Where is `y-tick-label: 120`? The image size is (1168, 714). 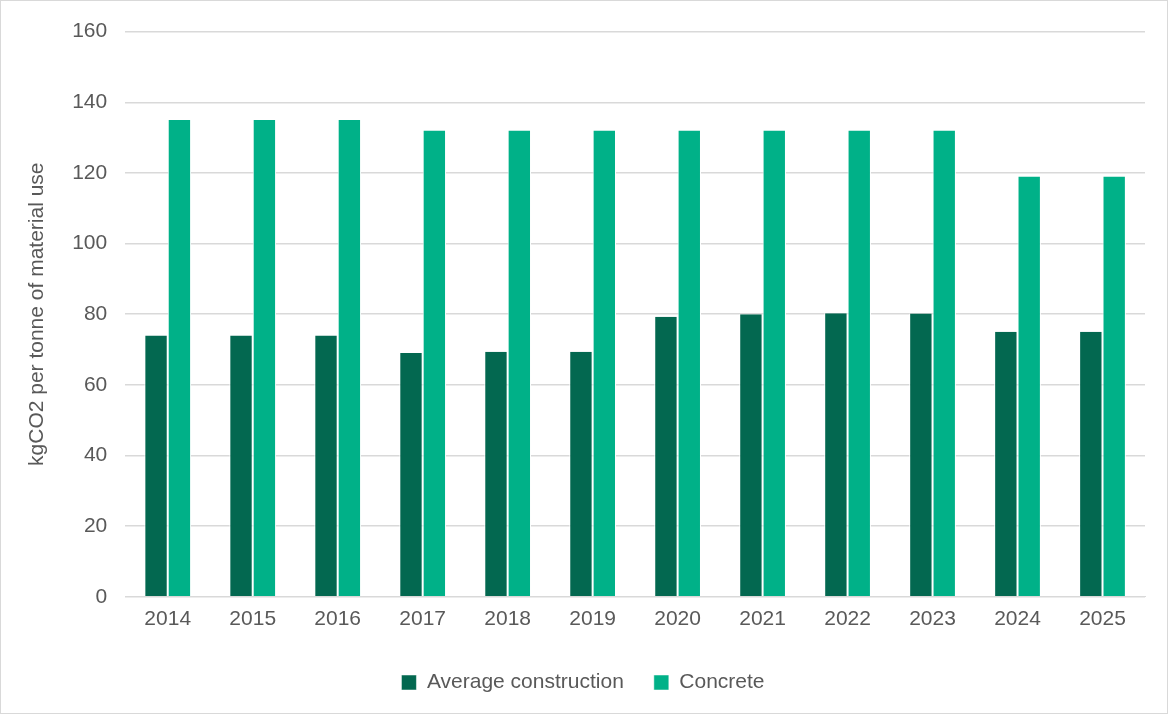 y-tick-label: 120 is located at coordinates (90, 171).